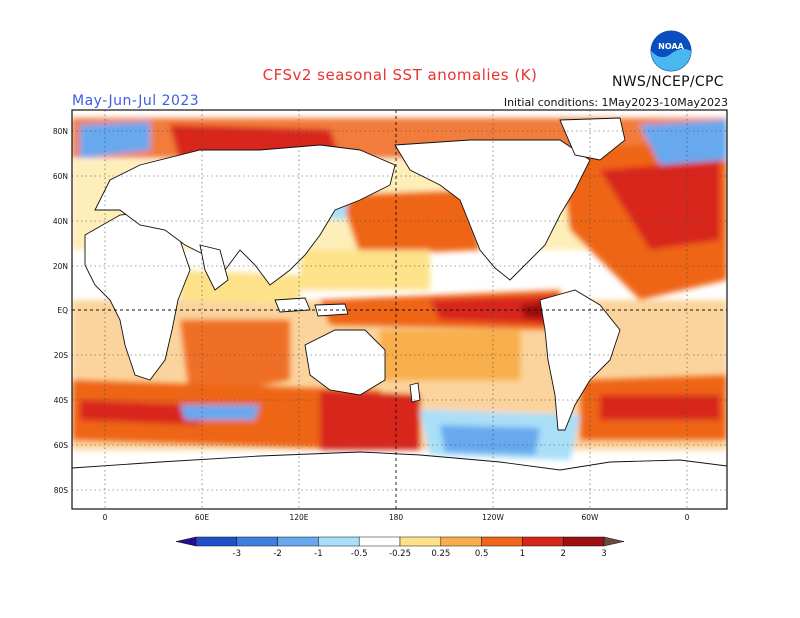 The width and height of the screenshot is (800, 618). Describe the element at coordinates (400, 547) in the screenshot. I see `colorbar-legend: -3 -2 -1 -0.5 -0.25 0.25 0.5 1 2 3` at that location.